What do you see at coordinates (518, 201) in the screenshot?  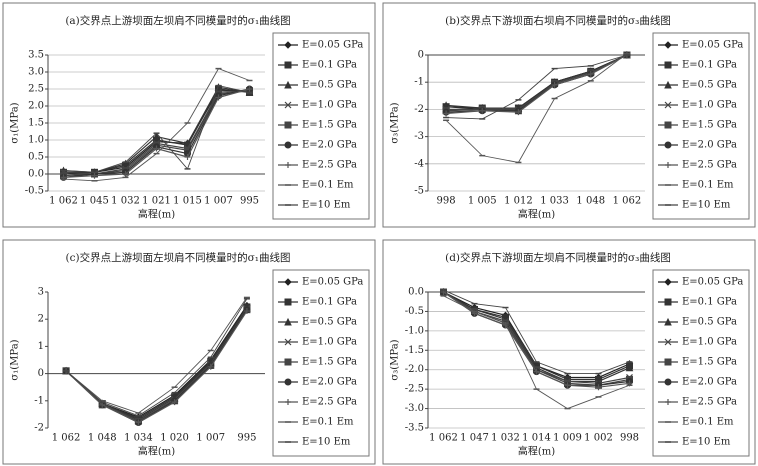 I see `x-tick-label: 1 012` at bounding box center [518, 201].